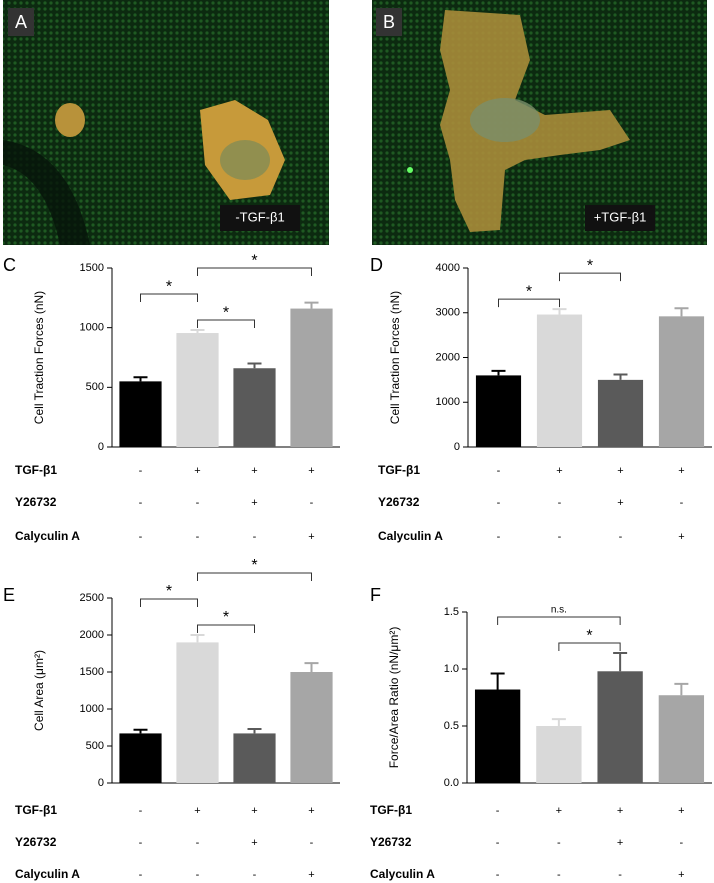 This screenshot has height=883, width=714. I want to click on significance-label: n.s., so click(559, 610).